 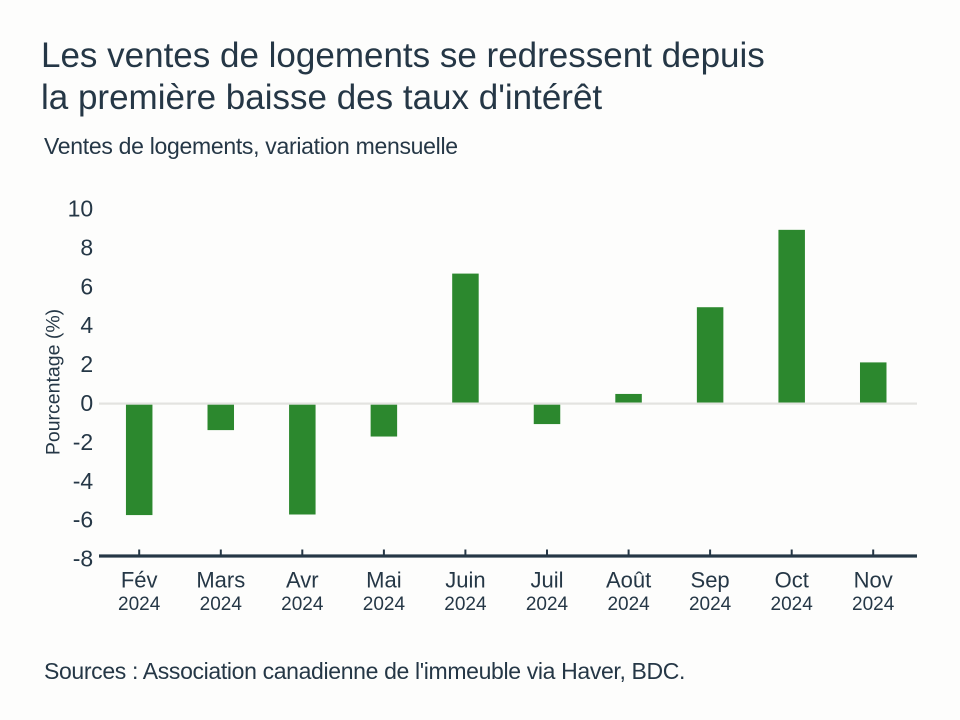 What do you see at coordinates (465, 580) in the screenshot?
I see `svg-text: Juin` at bounding box center [465, 580].